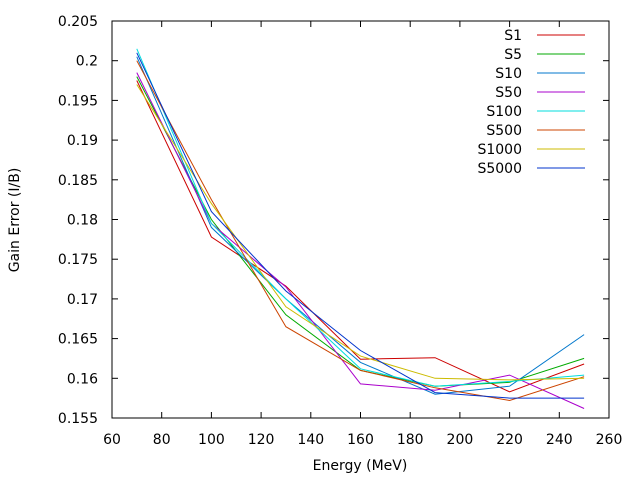  I want to click on x-axis-title: Energy (MeV), so click(360, 466).